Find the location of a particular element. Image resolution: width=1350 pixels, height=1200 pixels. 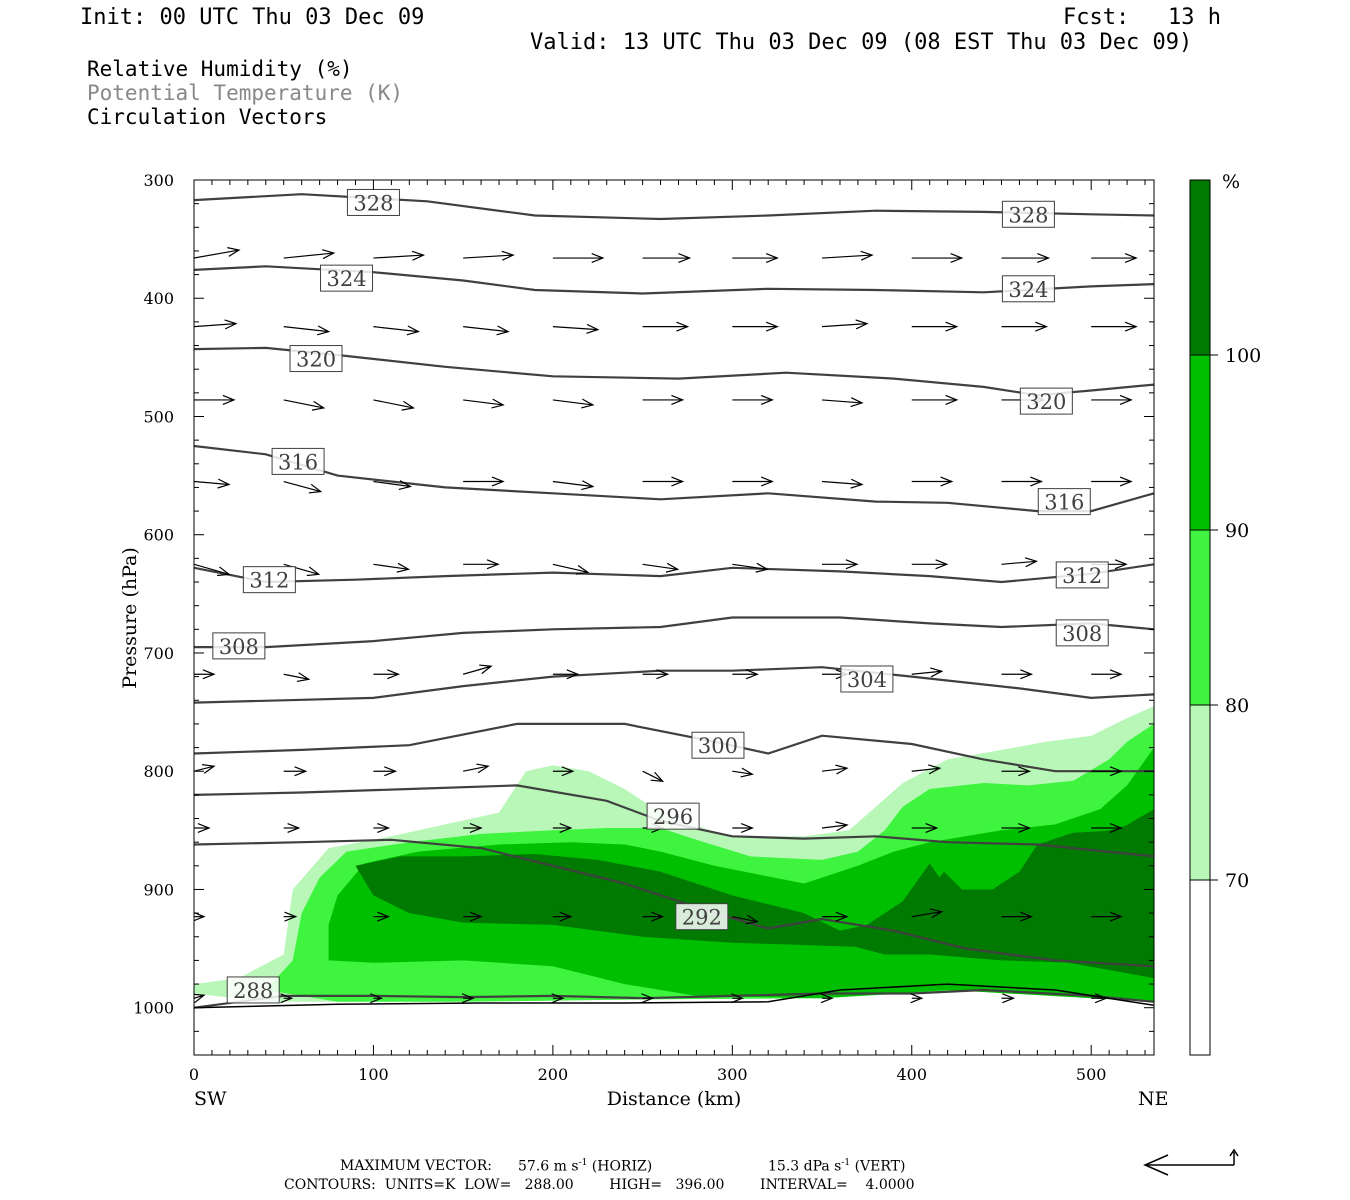

contour-label-316-0: 316 is located at coordinates (298, 462).